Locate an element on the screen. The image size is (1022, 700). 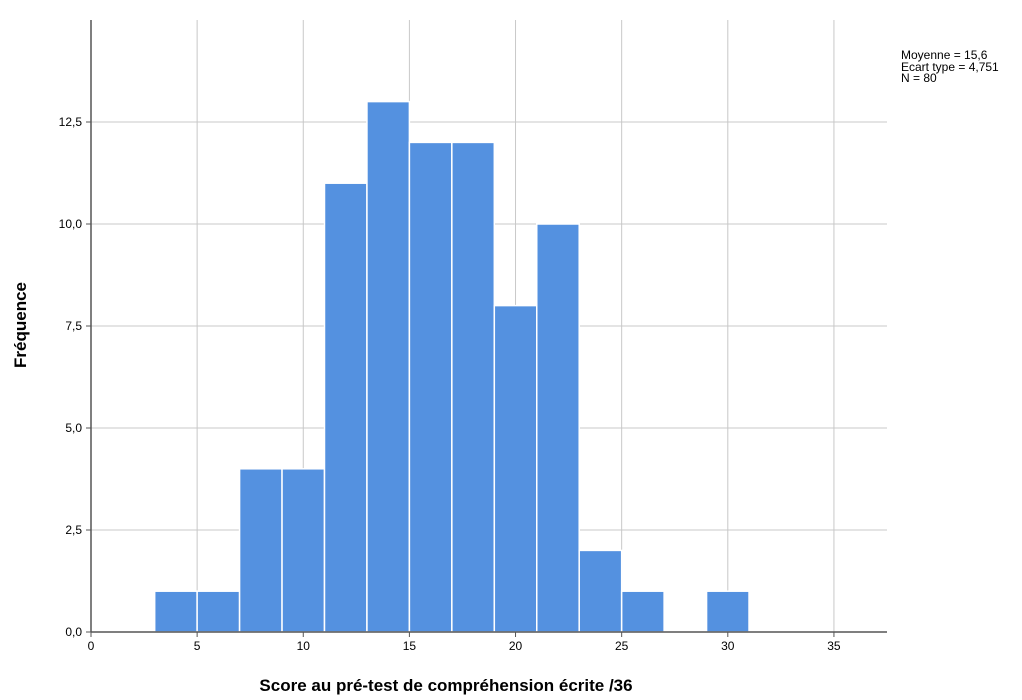
x-tick-label: 5 is located at coordinates (197, 646).